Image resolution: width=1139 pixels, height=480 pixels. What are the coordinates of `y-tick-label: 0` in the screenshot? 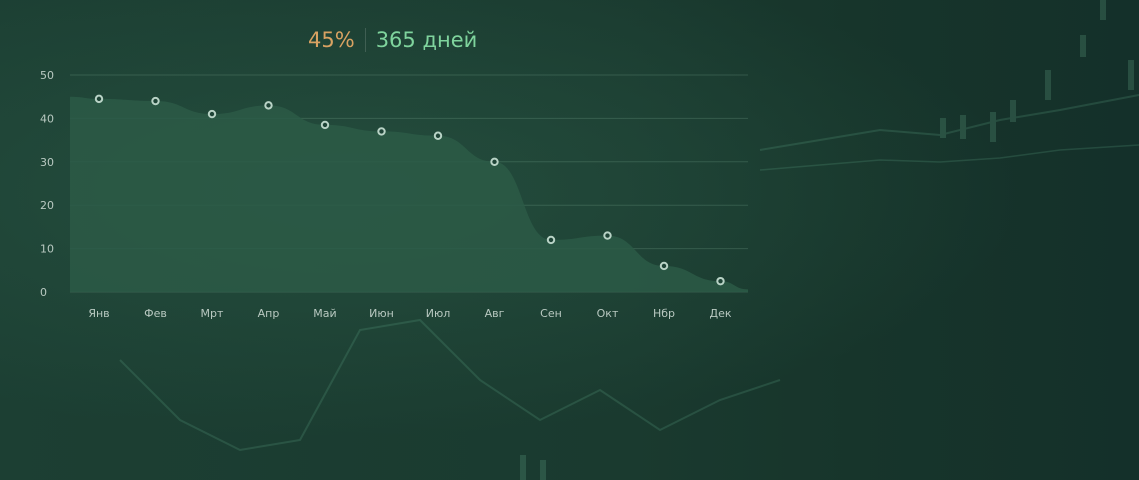 It's located at (43, 292).